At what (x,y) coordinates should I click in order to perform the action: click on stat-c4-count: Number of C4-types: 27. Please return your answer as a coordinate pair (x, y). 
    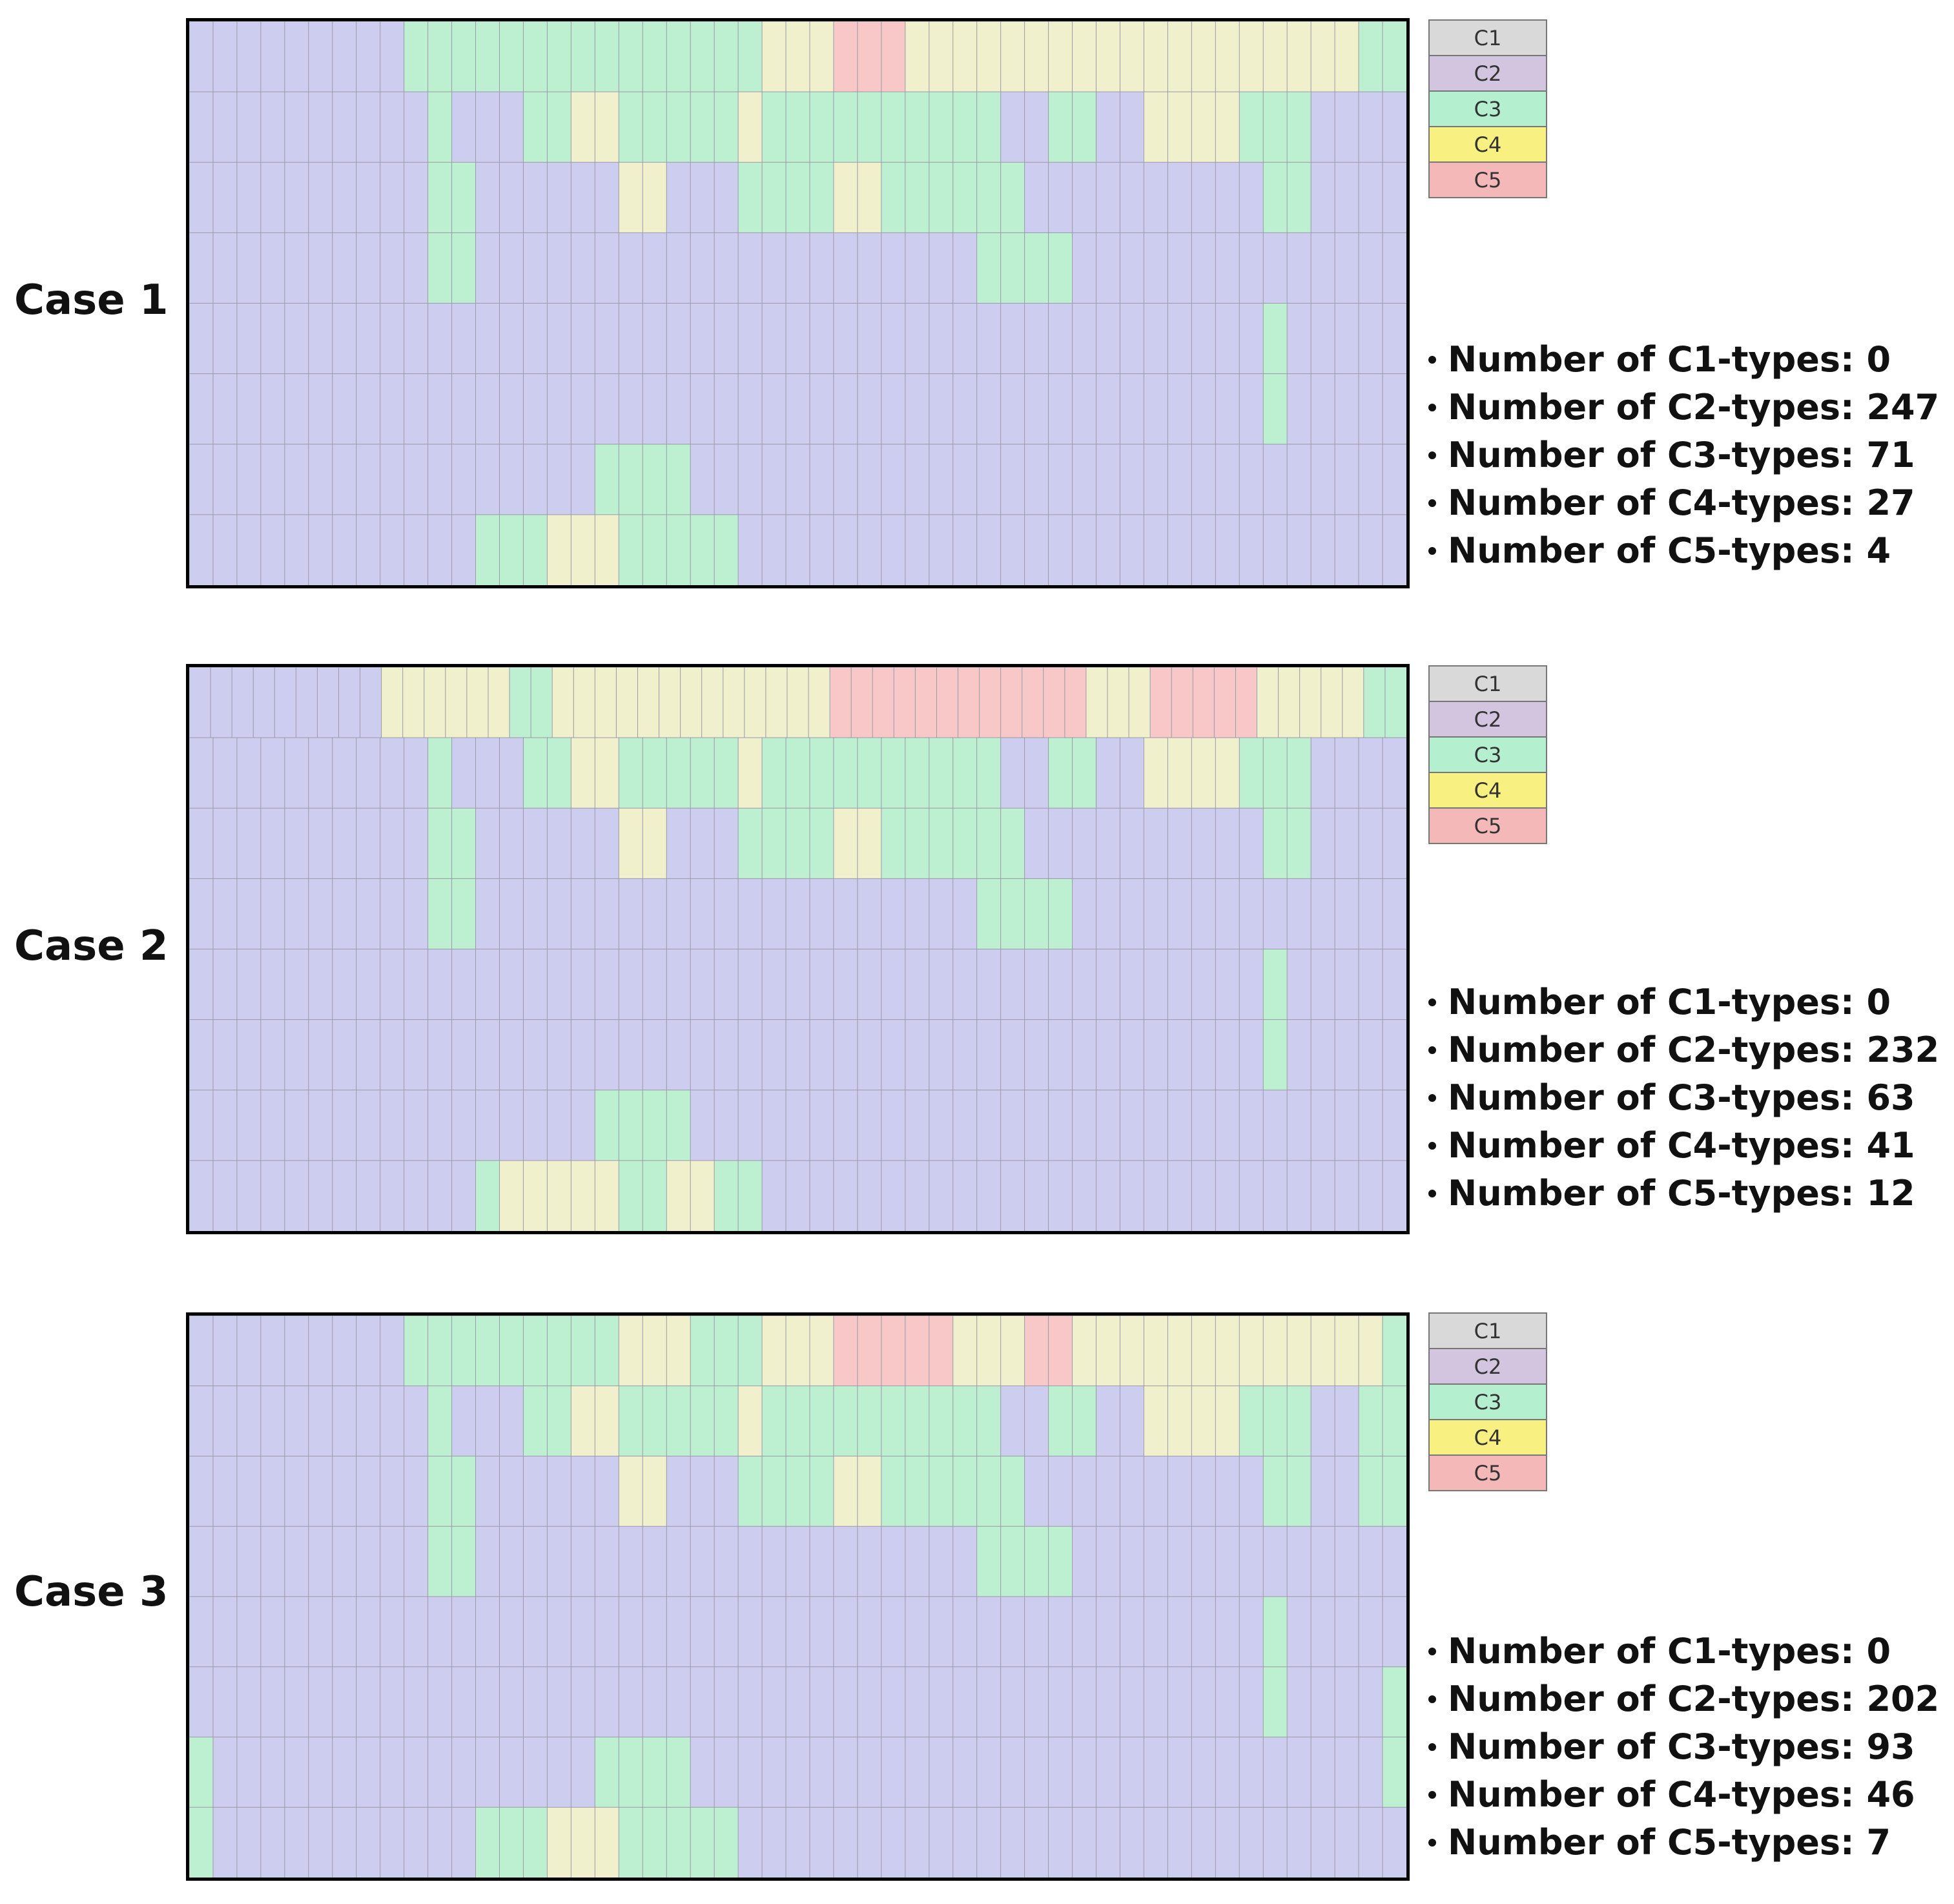
    Looking at the image, I should click on (1686, 503).